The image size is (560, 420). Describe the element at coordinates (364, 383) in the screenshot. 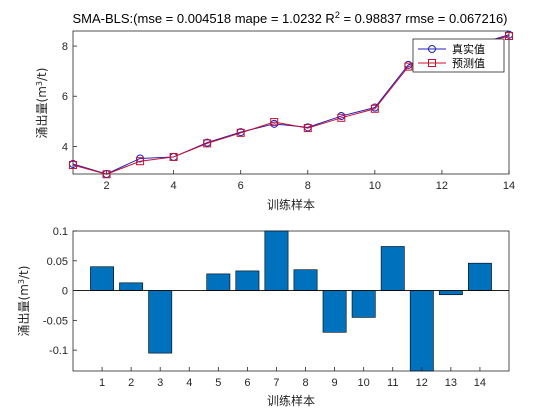

I see `bar-x-tick-label: 10` at that location.